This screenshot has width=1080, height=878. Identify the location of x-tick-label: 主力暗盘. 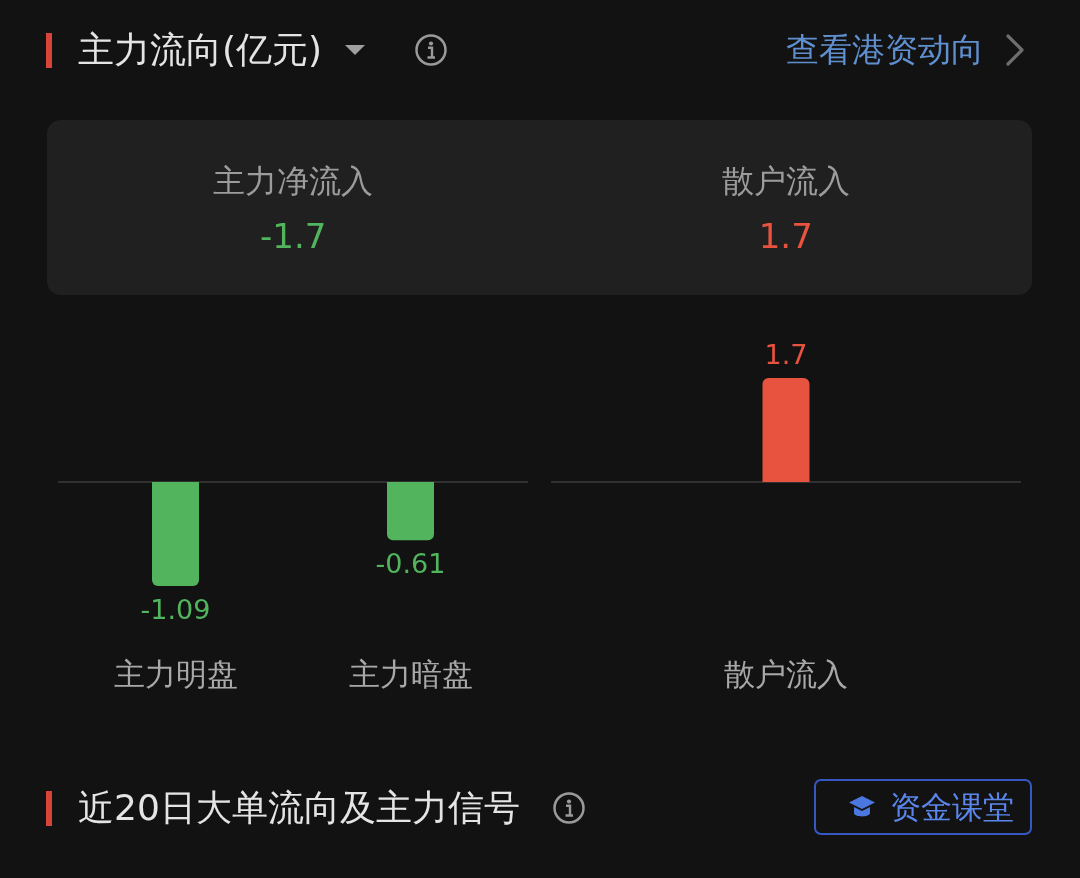
(410, 673).